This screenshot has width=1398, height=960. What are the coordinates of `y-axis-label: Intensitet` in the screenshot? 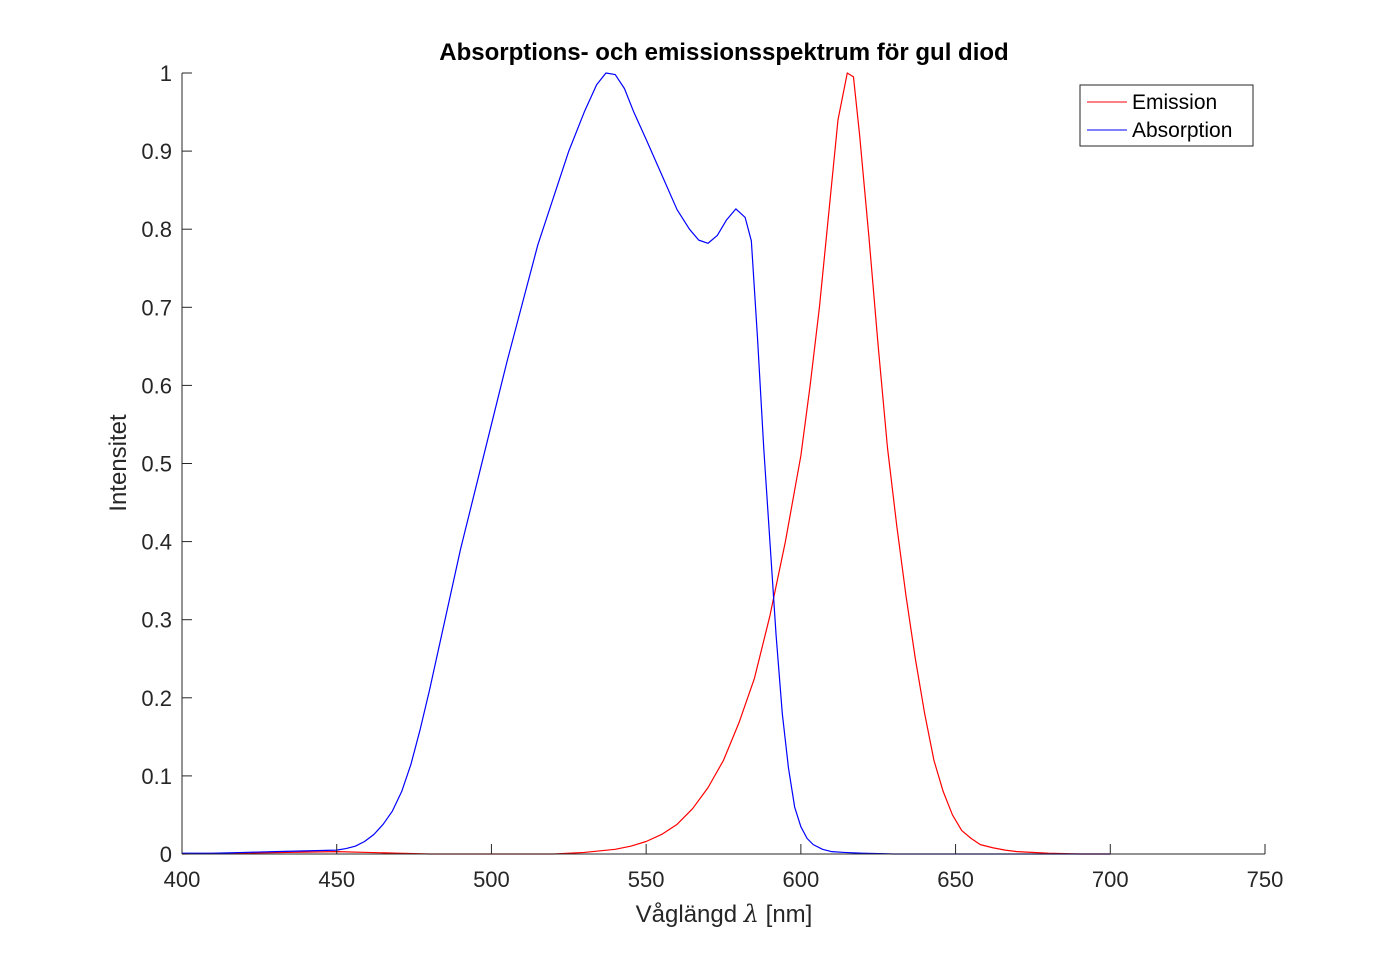 It's located at (118, 463).